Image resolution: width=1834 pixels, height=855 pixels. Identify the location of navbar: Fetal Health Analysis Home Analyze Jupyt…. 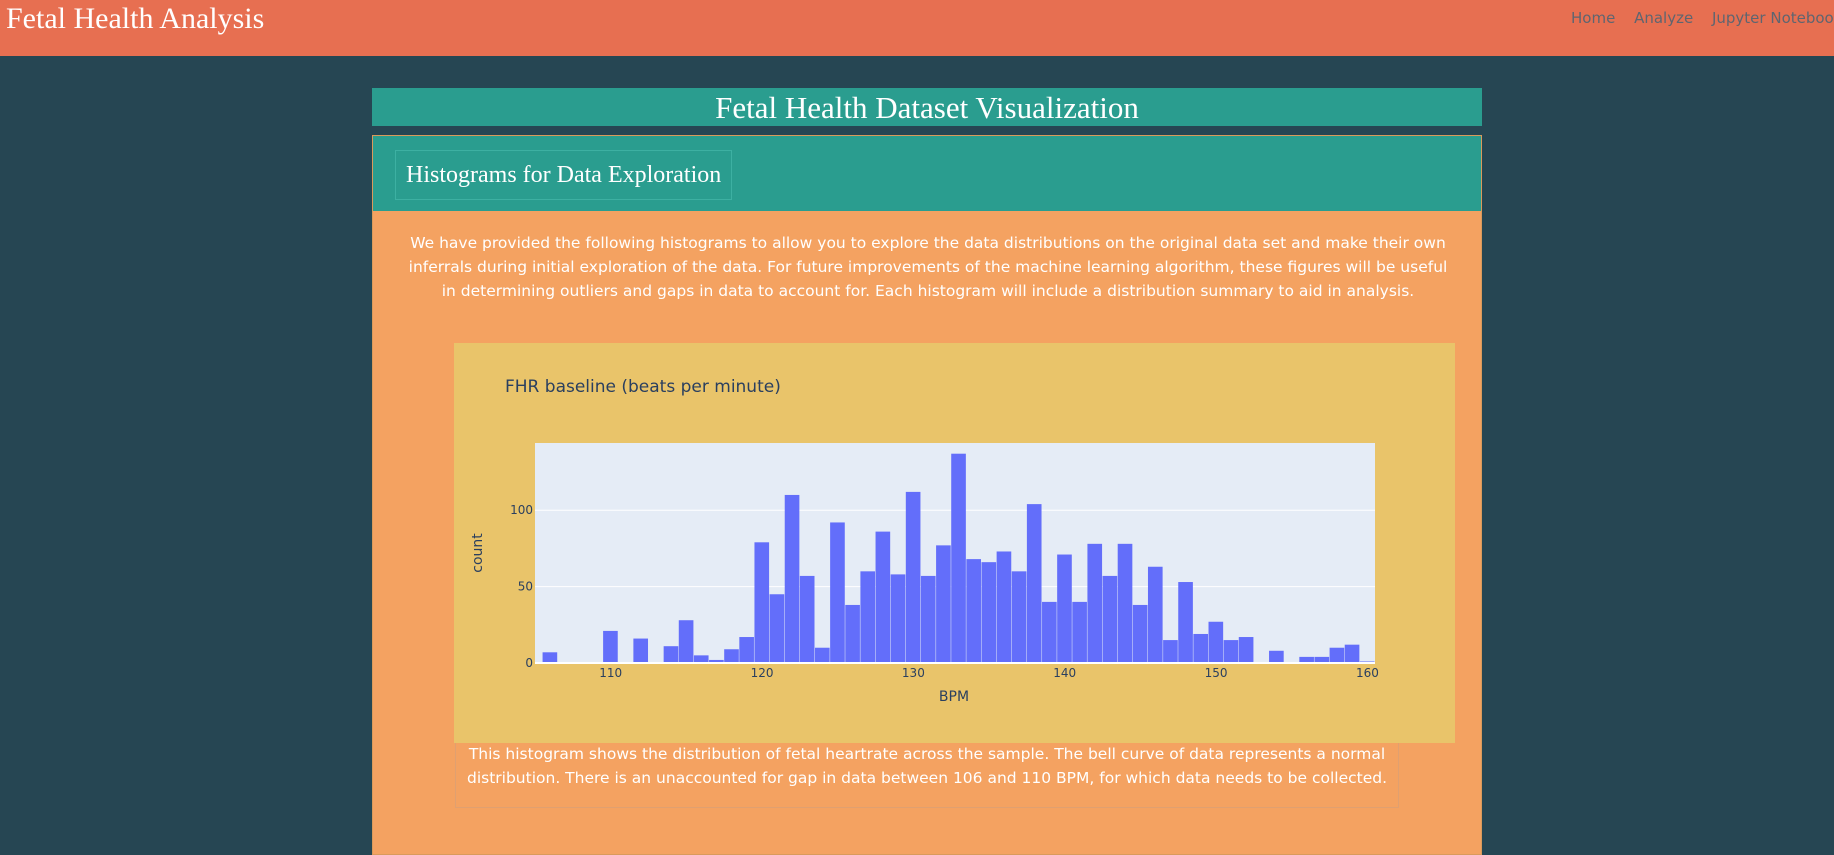
(917, 28).